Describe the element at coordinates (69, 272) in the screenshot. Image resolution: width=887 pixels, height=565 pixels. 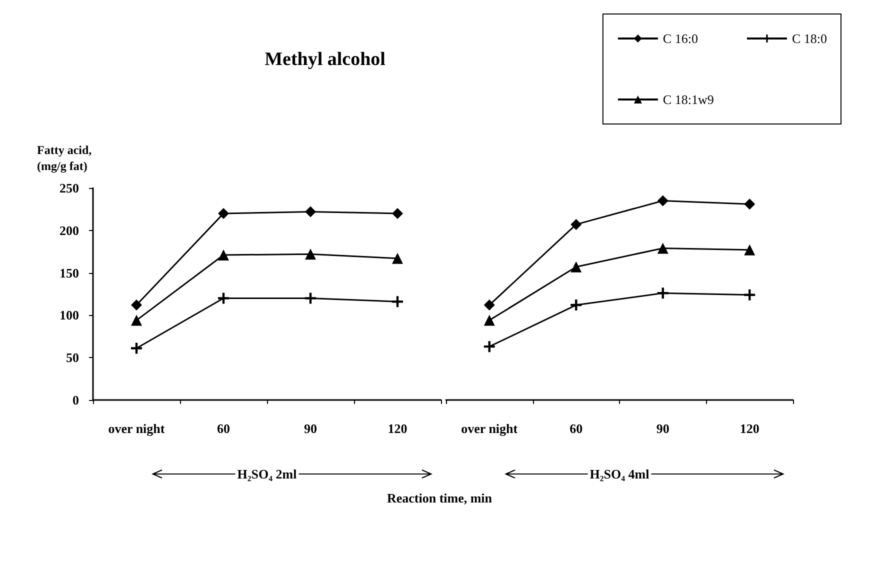
I see `y-tick-label: 150` at that location.